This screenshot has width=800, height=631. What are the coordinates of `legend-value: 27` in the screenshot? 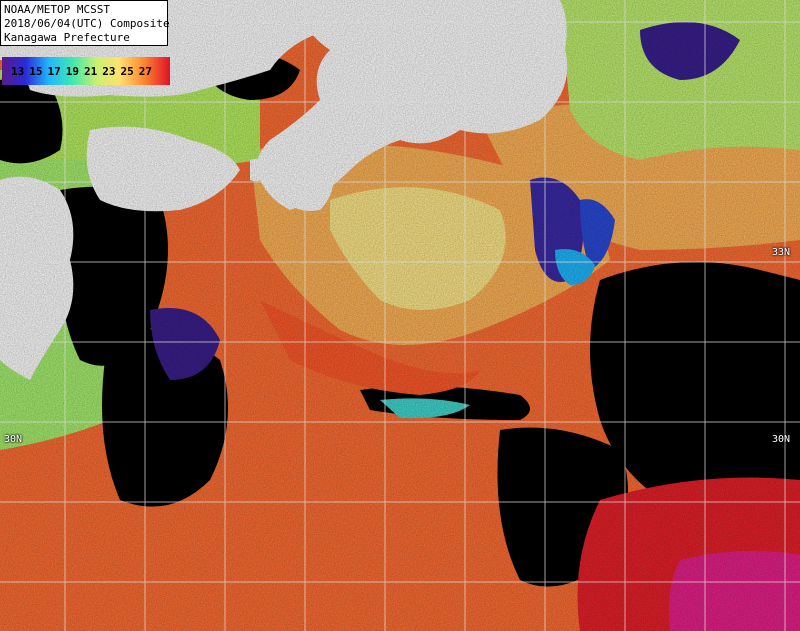 It's located at (145, 71).